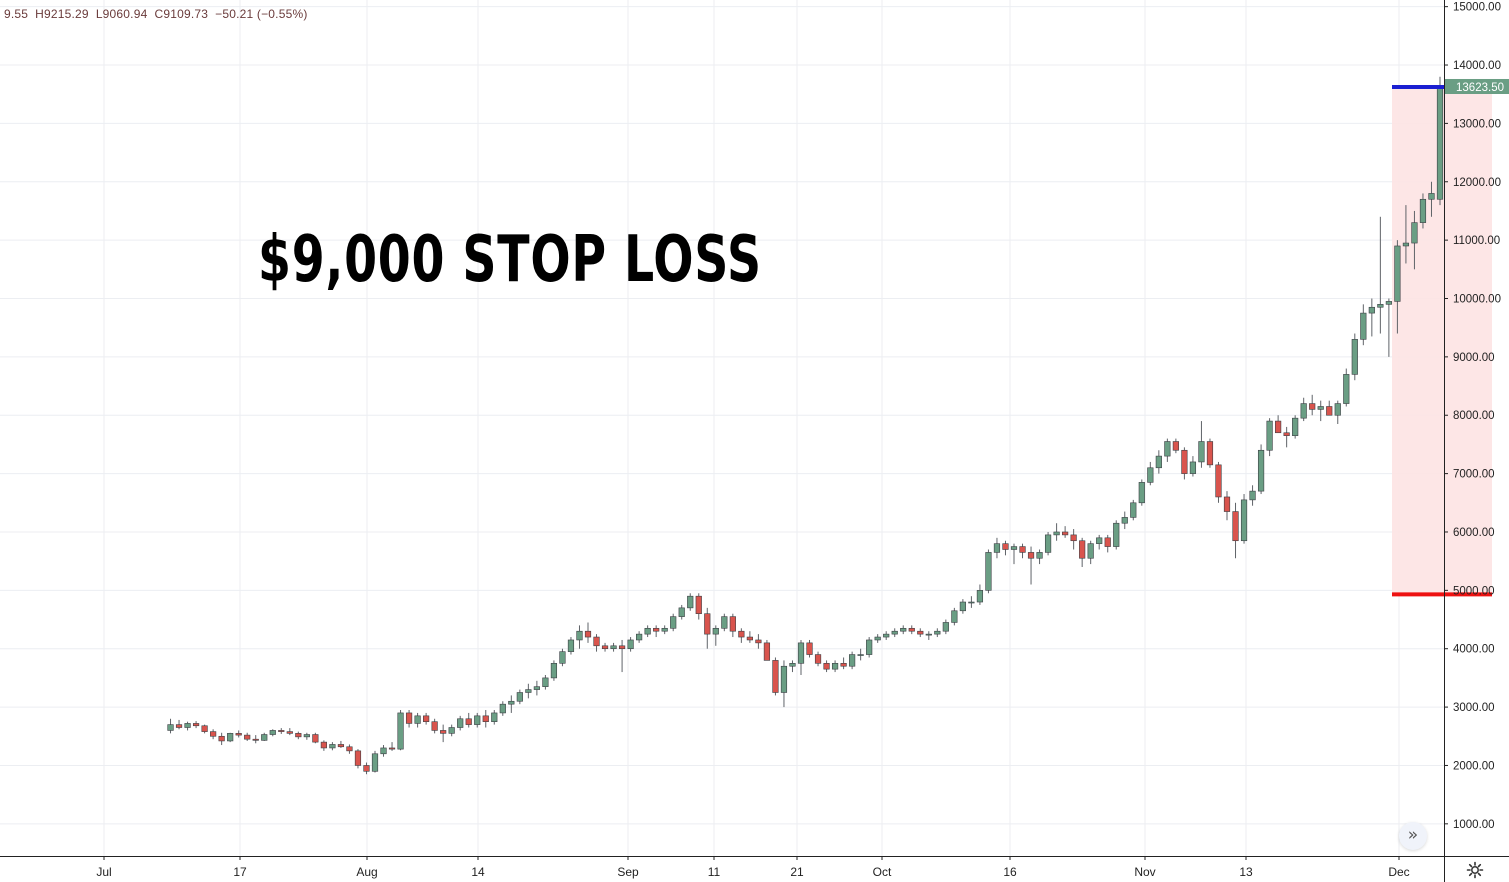 The width and height of the screenshot is (1509, 882). I want to click on price-label: 6000.00, so click(1474, 533).